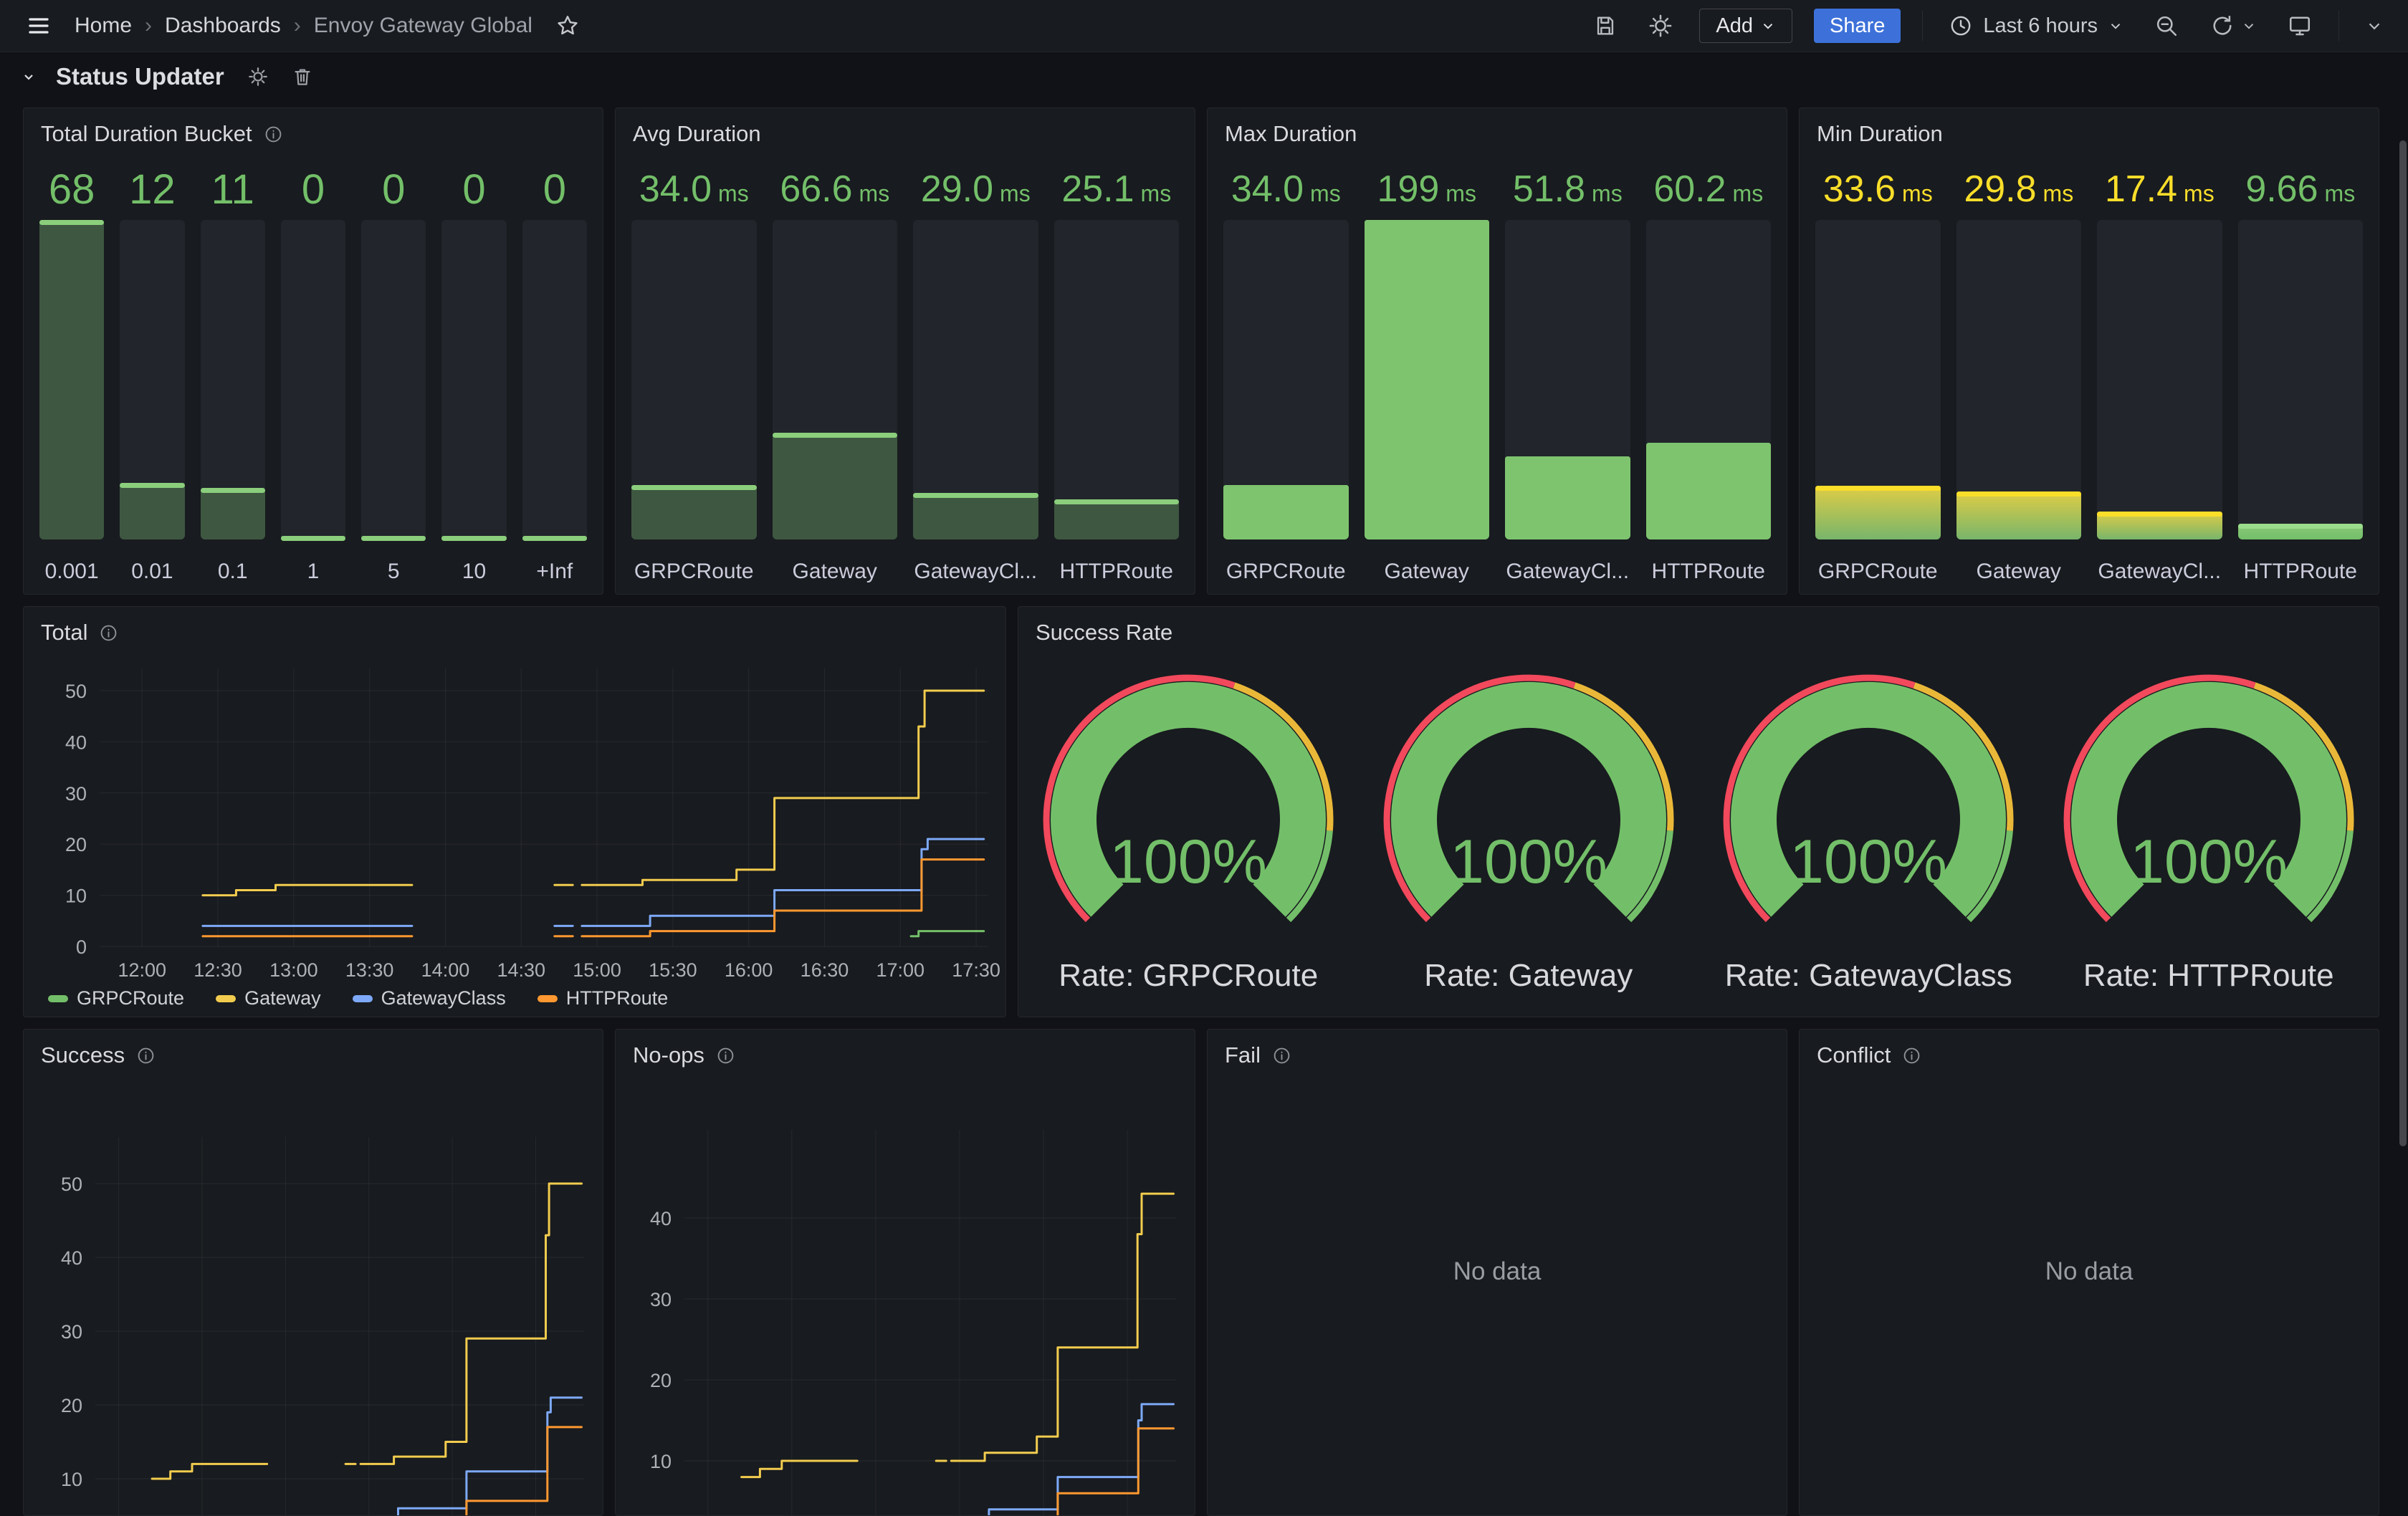 The image size is (2408, 1516). I want to click on legend-item: GRPCRoute, so click(116, 998).